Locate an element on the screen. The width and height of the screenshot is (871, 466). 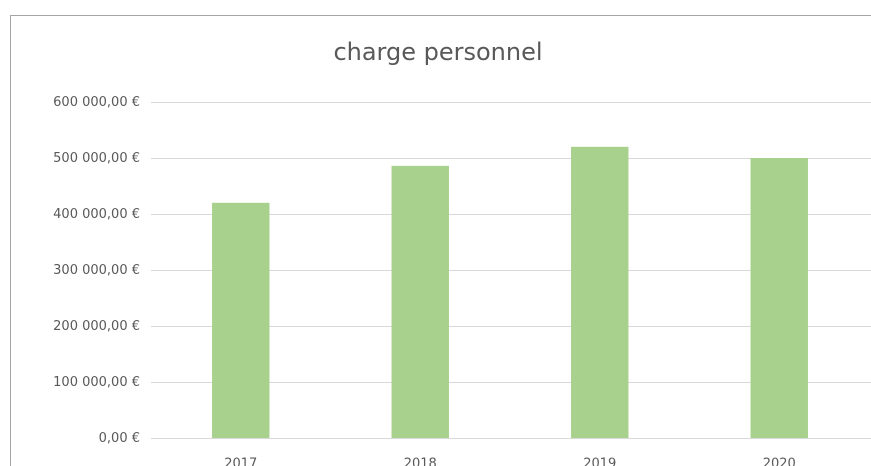
y-tick-label: 0,00 € is located at coordinates (119, 438).